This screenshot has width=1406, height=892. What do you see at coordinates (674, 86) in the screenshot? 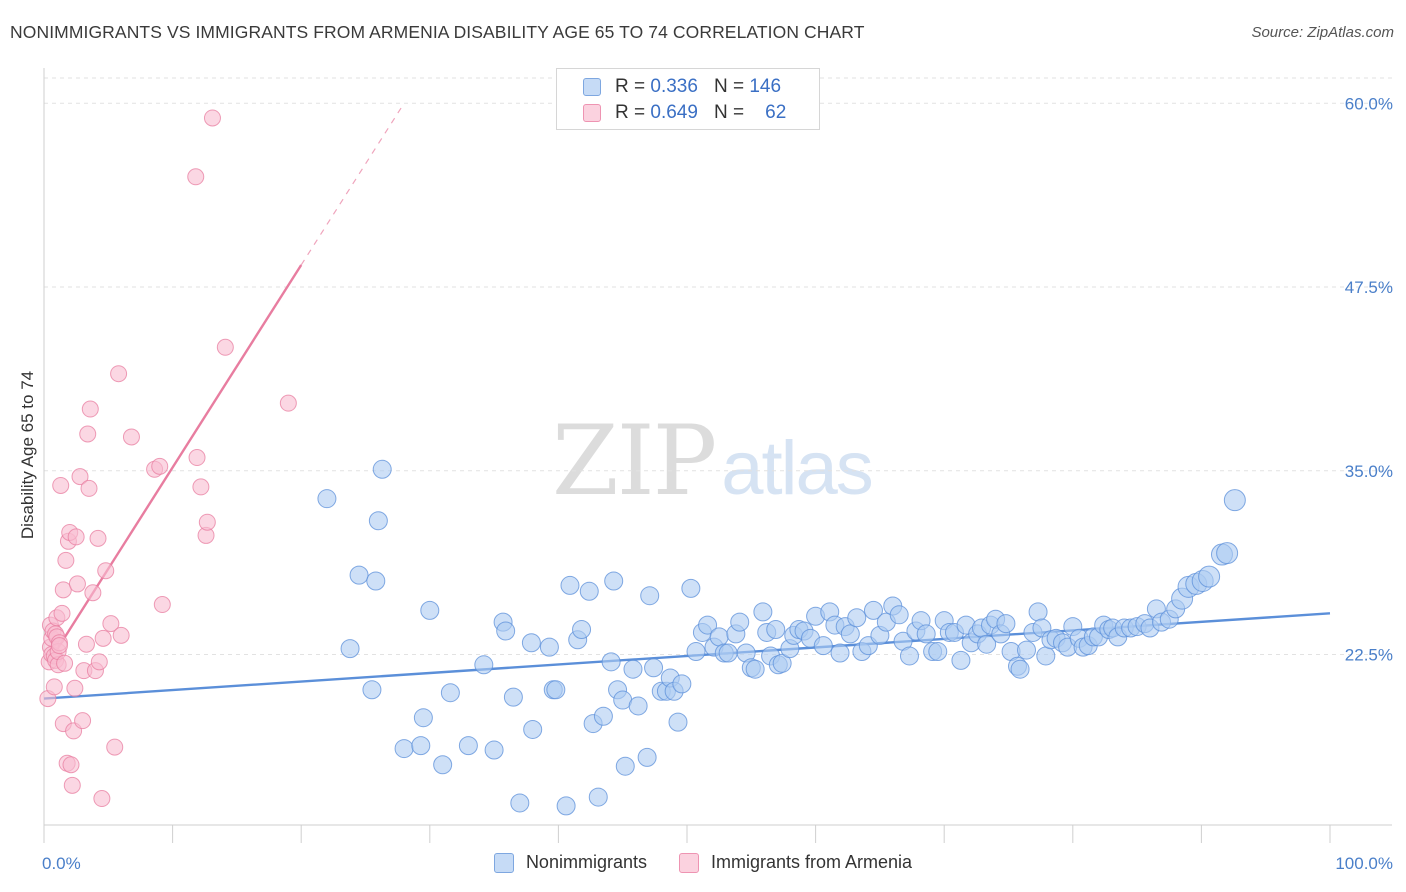
I see `legend-r-value: 0.336` at bounding box center [674, 86].